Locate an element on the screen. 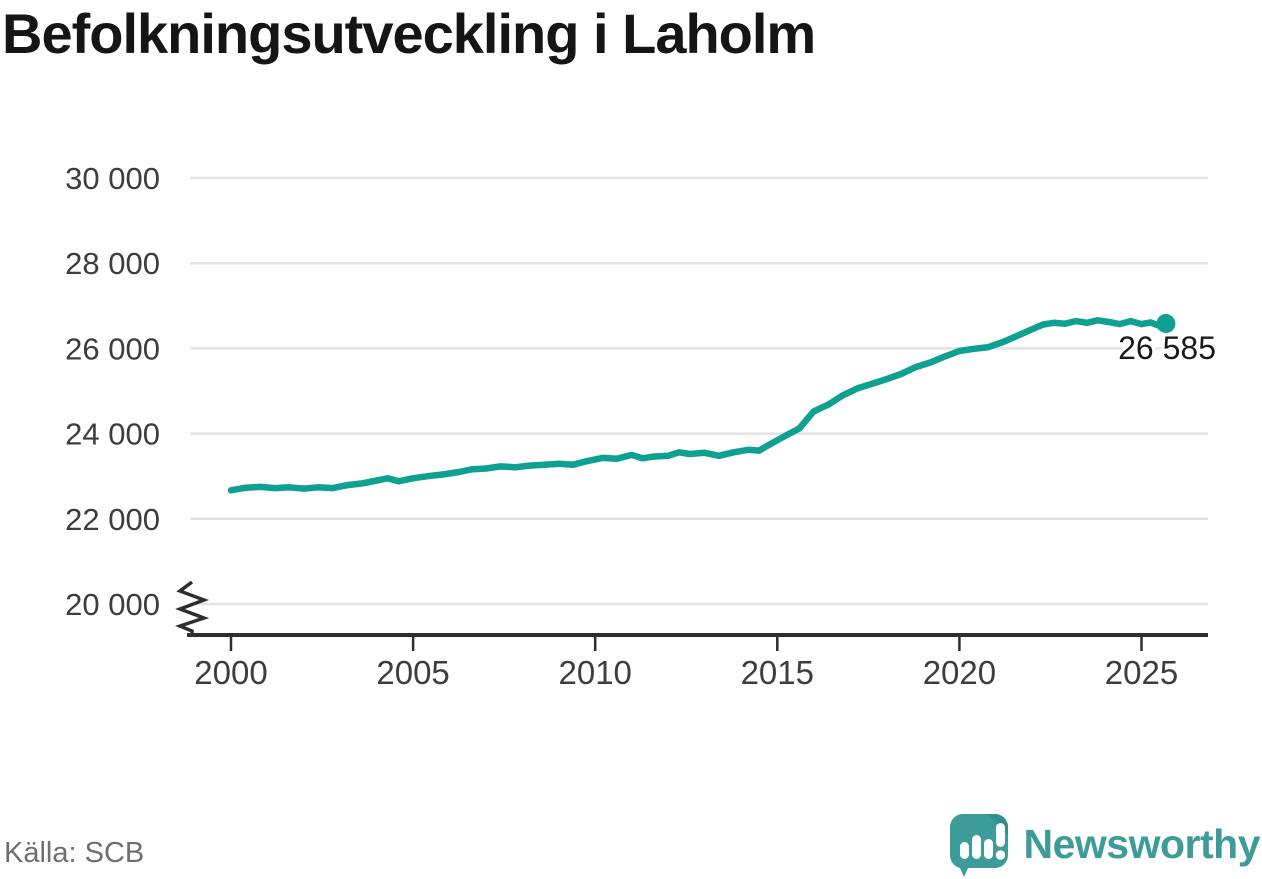  exclamation-dot is located at coordinates (1000, 855).